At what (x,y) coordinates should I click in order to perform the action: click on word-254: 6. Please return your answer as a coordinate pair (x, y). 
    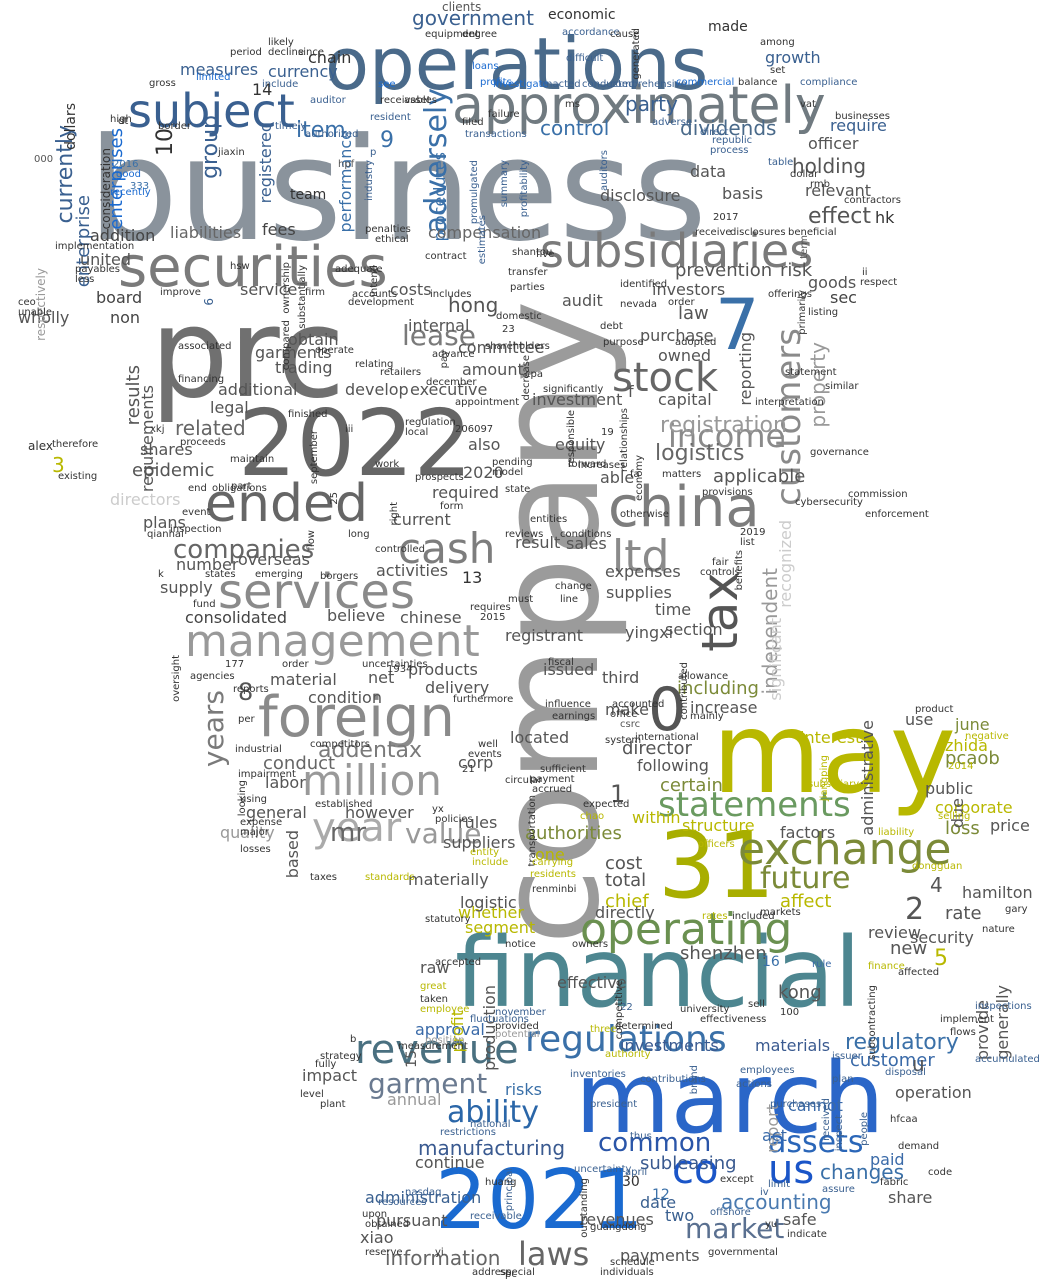
    Looking at the image, I should click on (209, 302).